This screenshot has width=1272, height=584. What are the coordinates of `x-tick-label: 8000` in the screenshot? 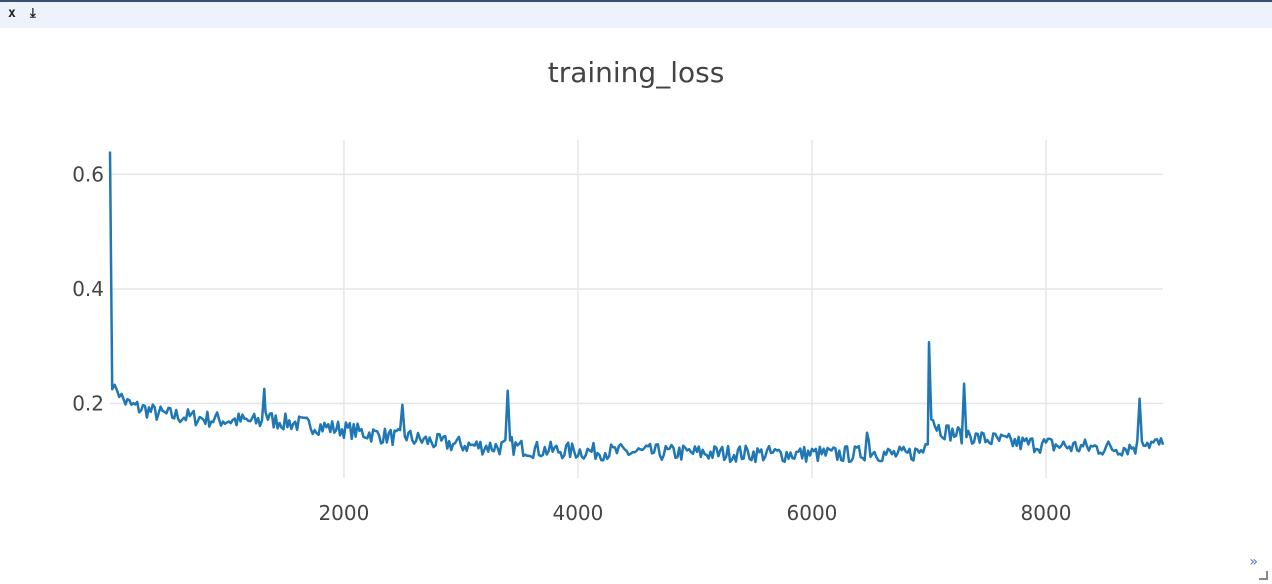 It's located at (1046, 513).